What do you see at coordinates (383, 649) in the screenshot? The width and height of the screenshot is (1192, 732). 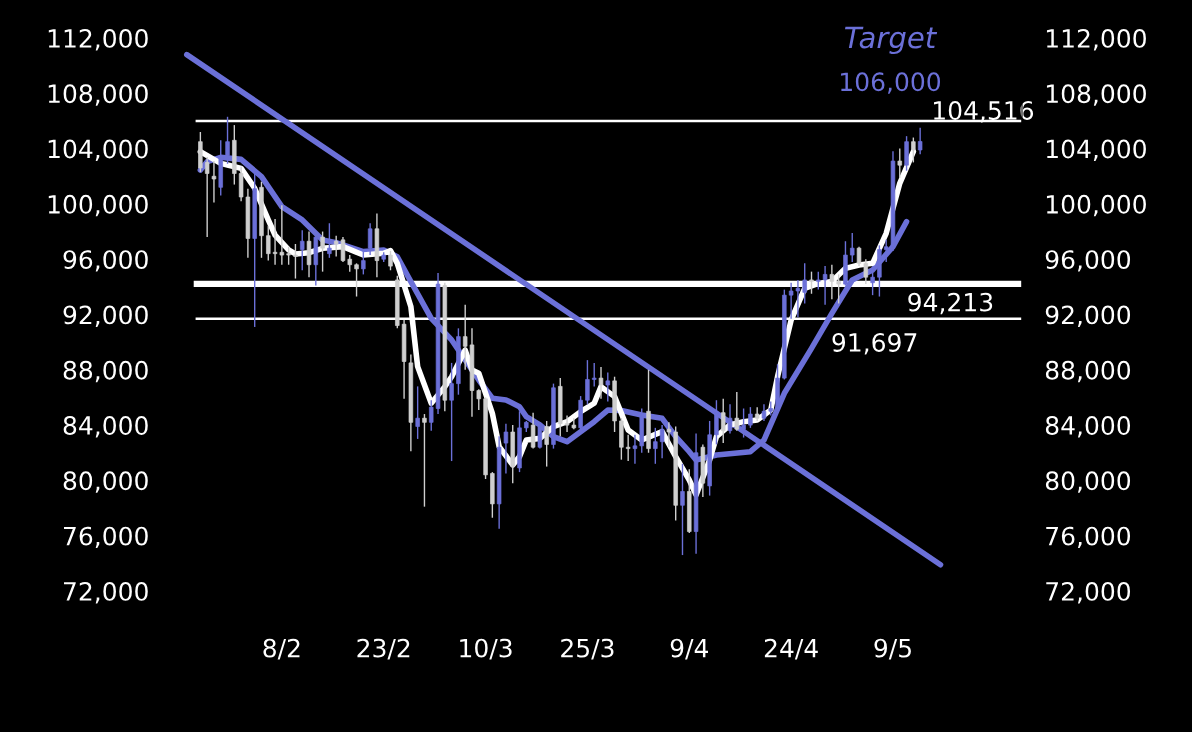 I see `x-tick-label: 23/2` at bounding box center [383, 649].